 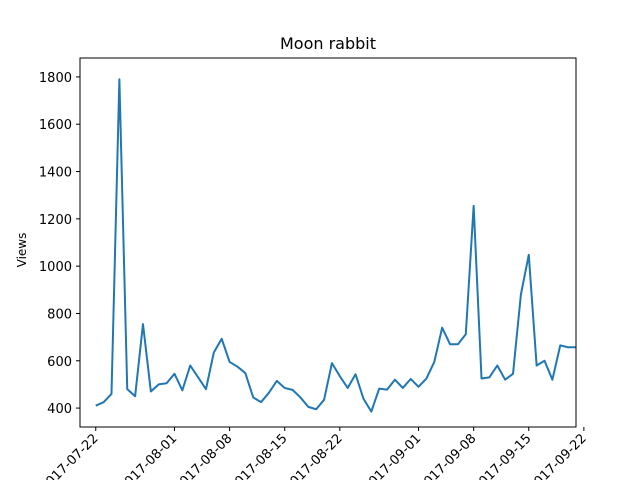 What do you see at coordinates (22, 250) in the screenshot?
I see `y-axis-label: Views` at bounding box center [22, 250].